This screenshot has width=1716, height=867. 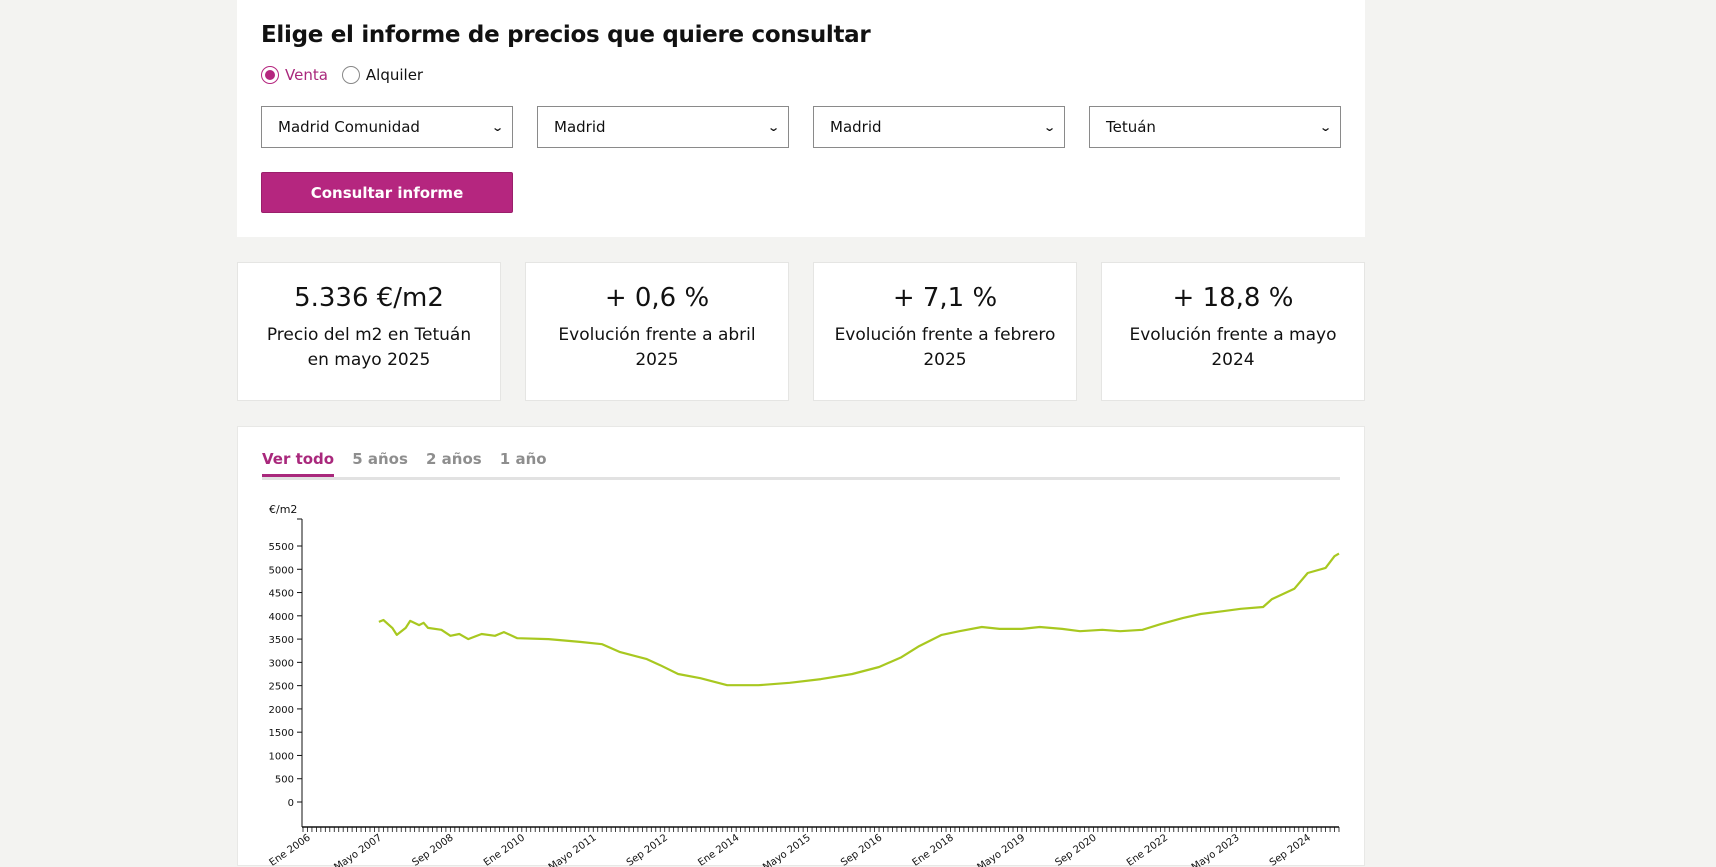 I want to click on stat-card-quarterly: + 7,1 % Evolución frente a febrero 2025, so click(x=945, y=331).